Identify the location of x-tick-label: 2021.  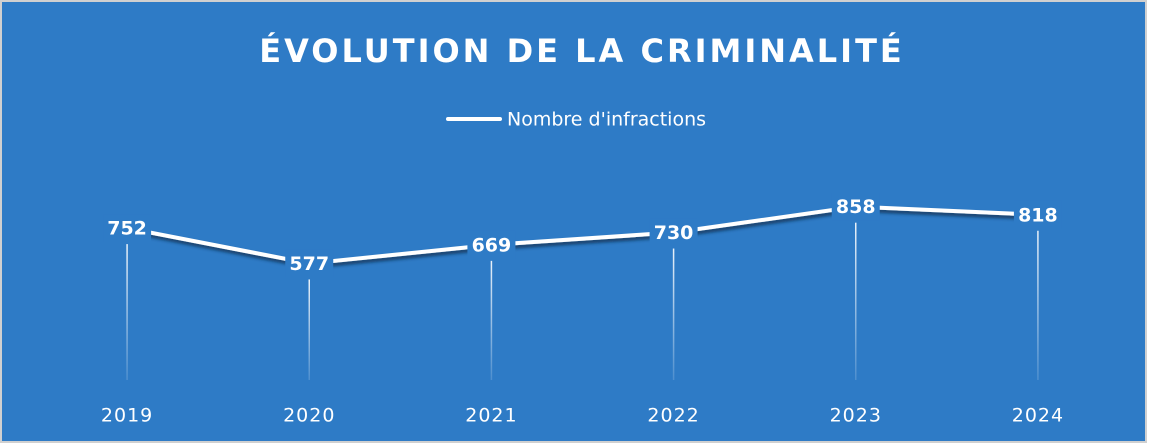
(491, 416).